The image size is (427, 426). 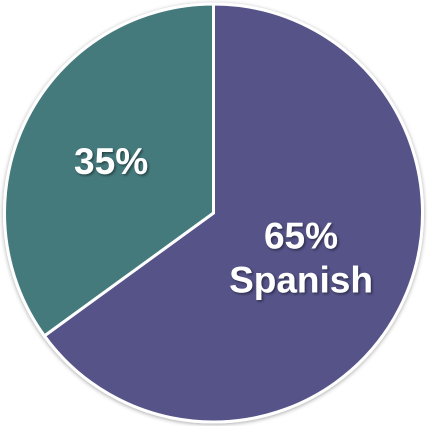 I want to click on slice-value-label-2: 35%, so click(x=111, y=161).